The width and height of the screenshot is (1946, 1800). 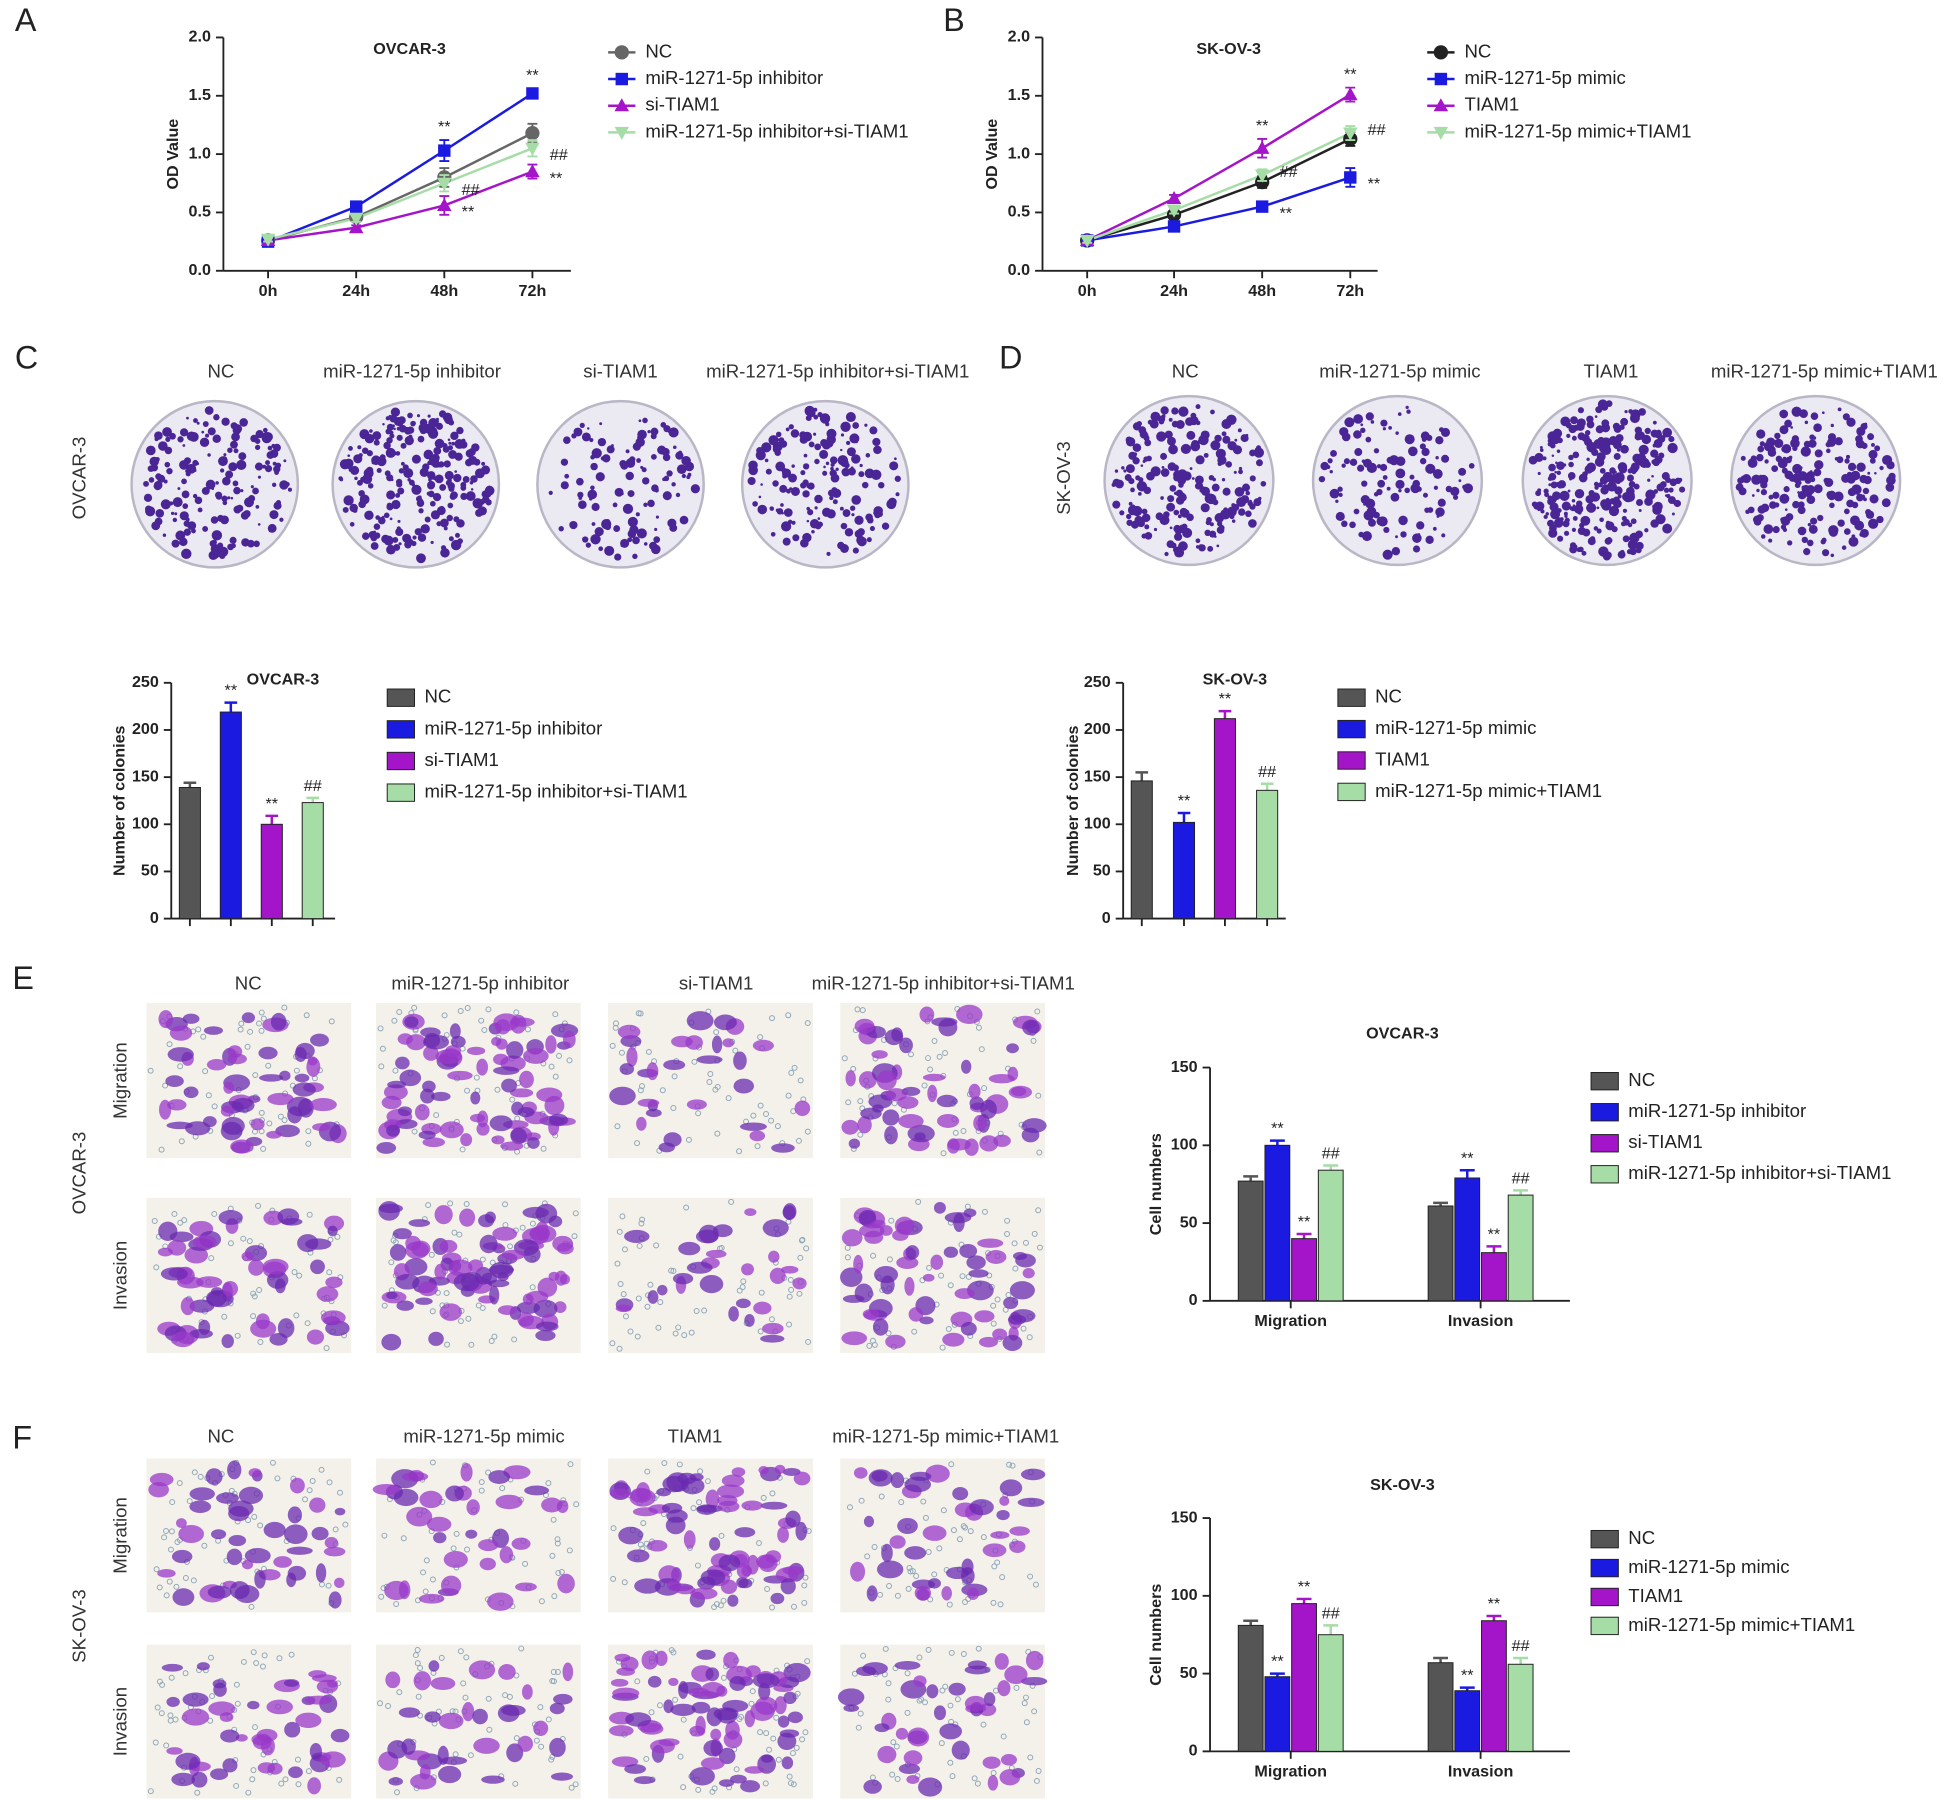 What do you see at coordinates (1351, 697) in the screenshot?
I see `legend-swatch` at bounding box center [1351, 697].